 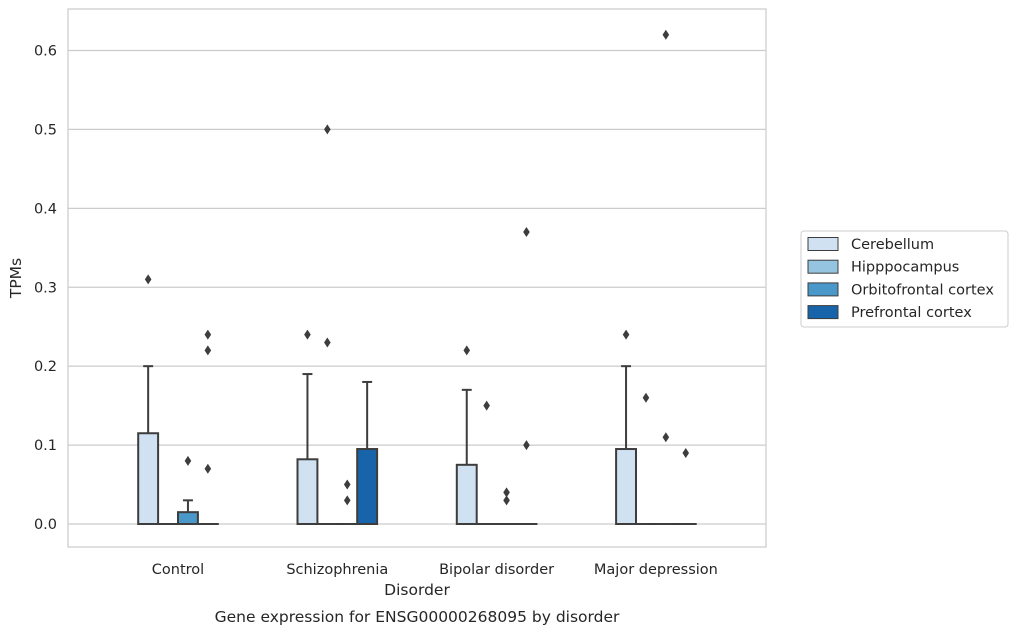 I want to click on y-tick-labels: 0.0 0.1 0.2 0.3 0.4 0.5 0.6, so click(x=45, y=289).